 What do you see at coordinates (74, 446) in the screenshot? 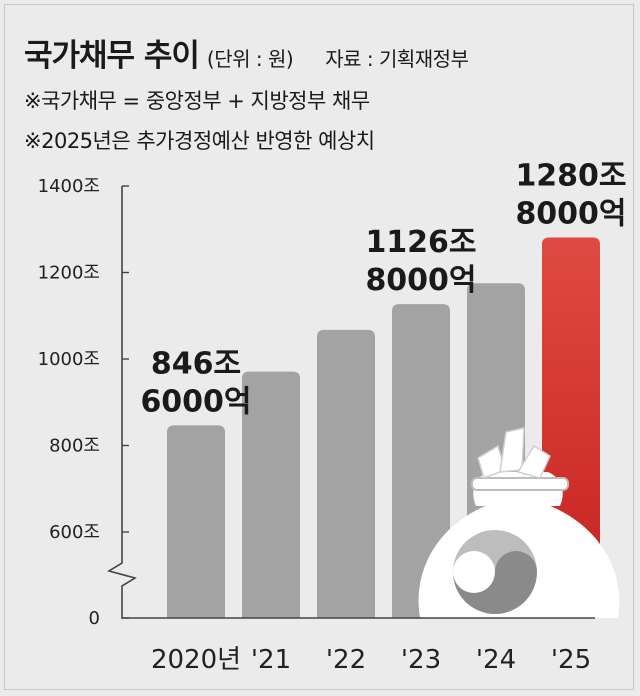
I see `y-tick-label: 800조` at bounding box center [74, 446].